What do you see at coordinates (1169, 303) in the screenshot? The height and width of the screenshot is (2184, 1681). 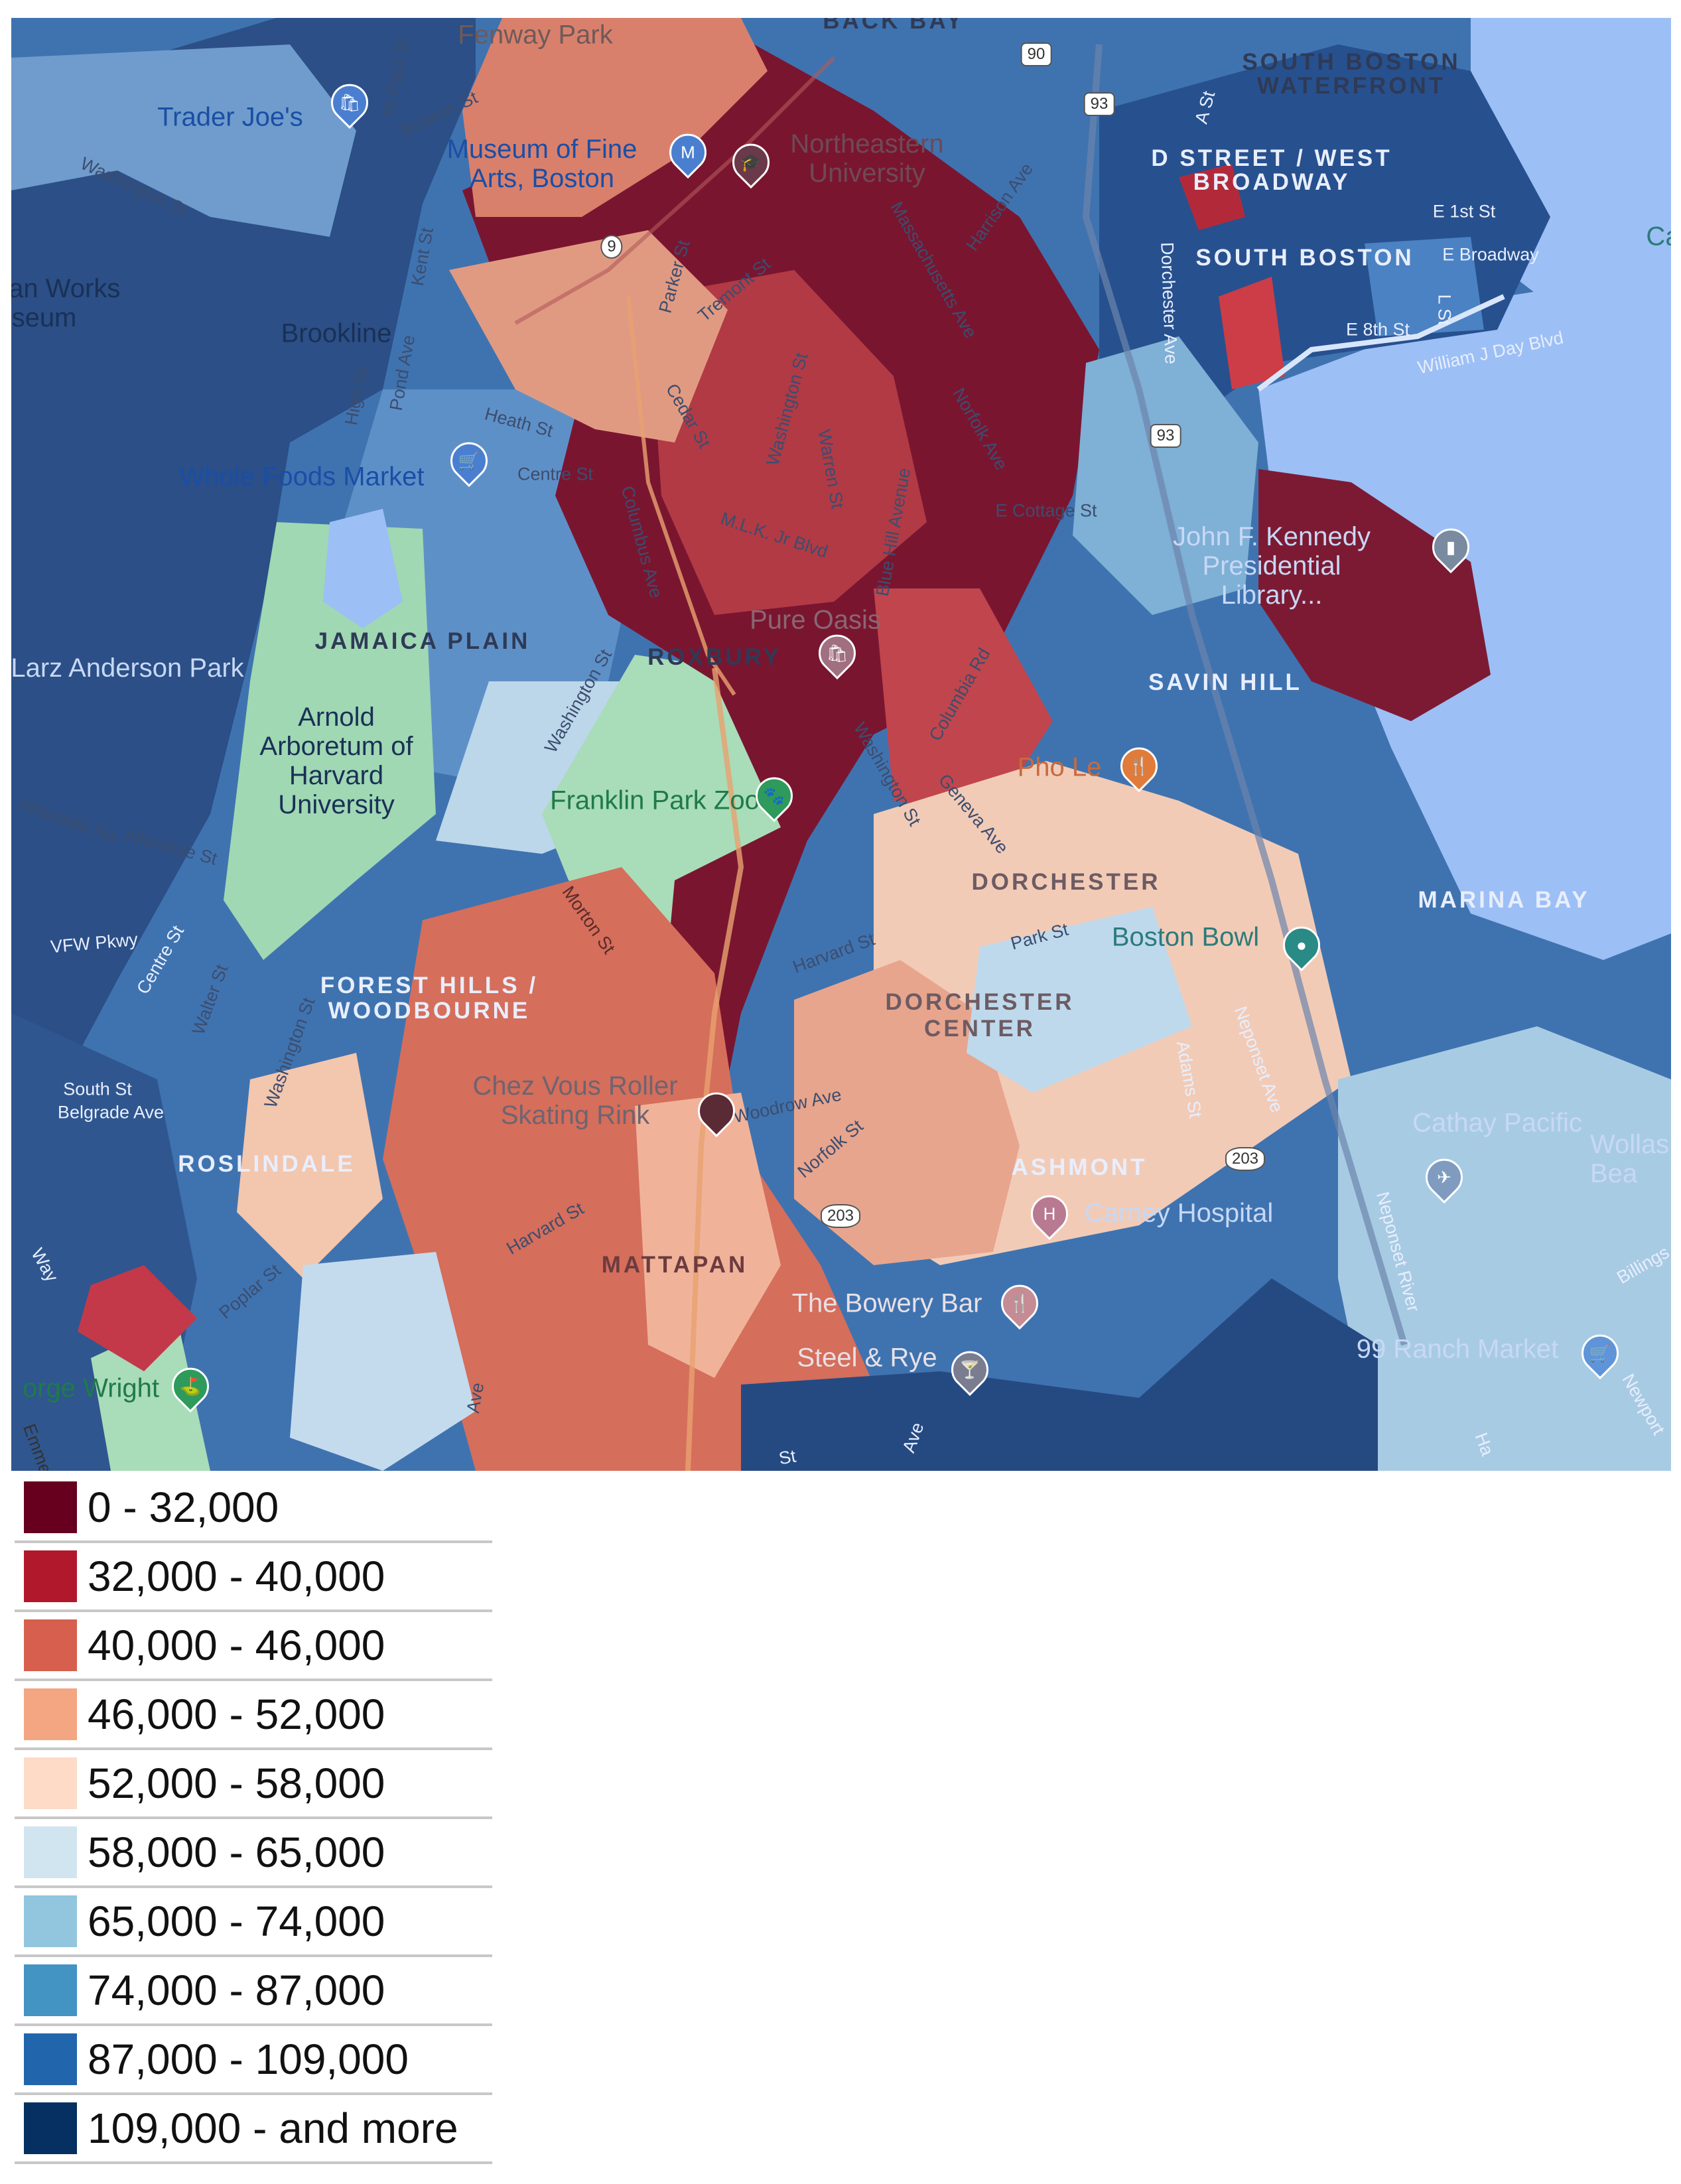 I see `street-dorchester-ave: Dorchester Ave` at bounding box center [1169, 303].